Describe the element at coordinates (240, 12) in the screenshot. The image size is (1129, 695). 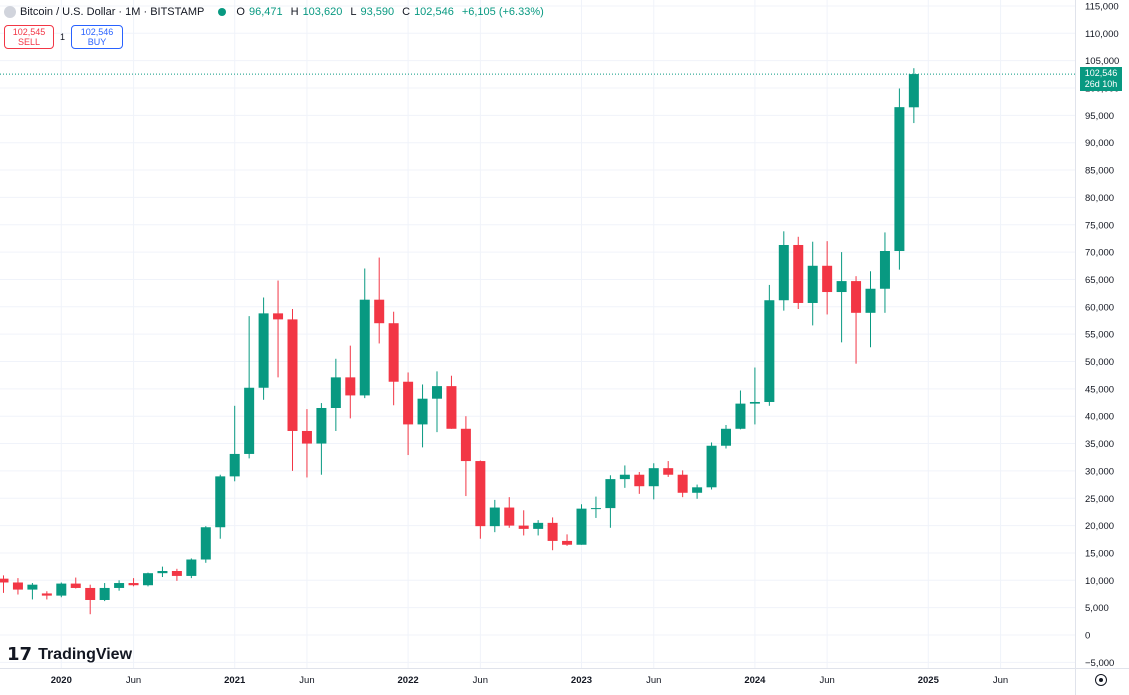
I see `open-label: O` at that location.